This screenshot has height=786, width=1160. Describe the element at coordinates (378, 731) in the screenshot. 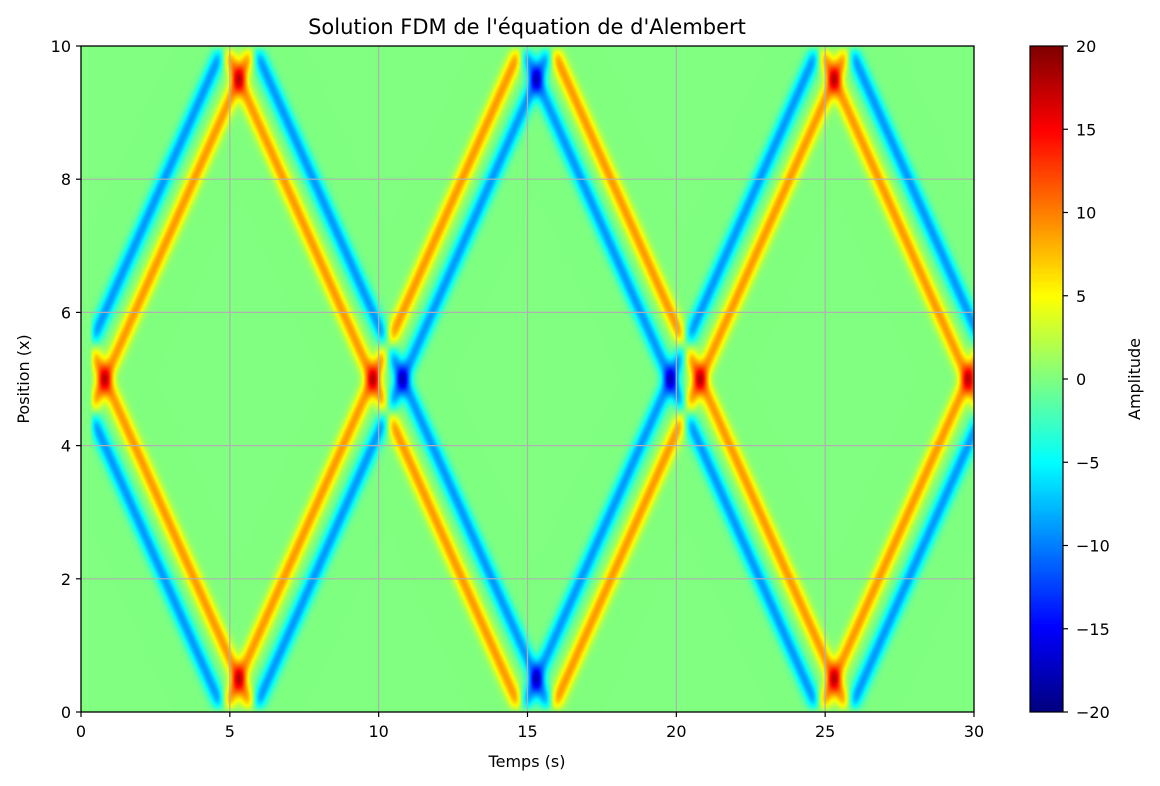

I see `x-tick-label: 10` at that location.